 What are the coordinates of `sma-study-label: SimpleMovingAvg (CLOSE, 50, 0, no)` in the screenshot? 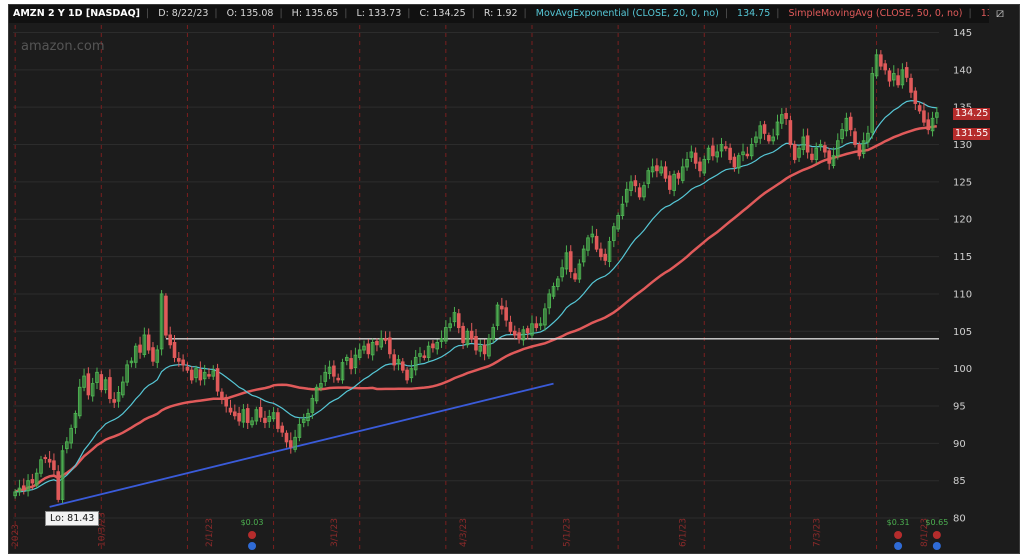 It's located at (875, 13).